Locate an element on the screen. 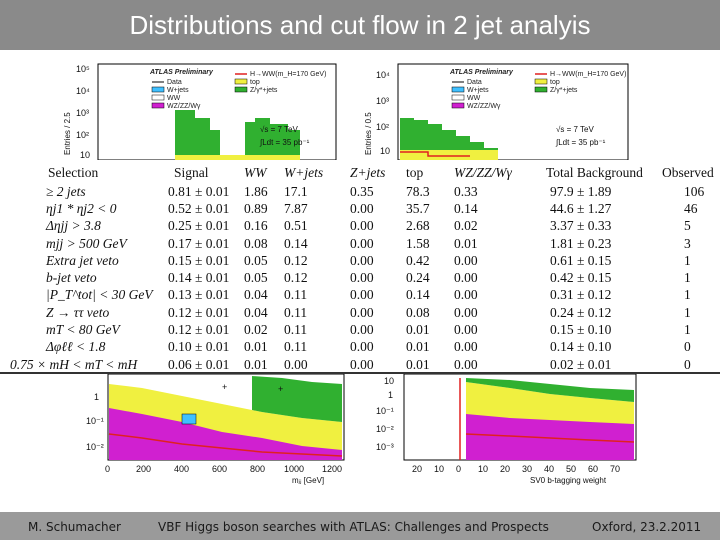 The image size is (720, 540). bottom-left-xtick-6: 1200 is located at coordinates (332, 469).